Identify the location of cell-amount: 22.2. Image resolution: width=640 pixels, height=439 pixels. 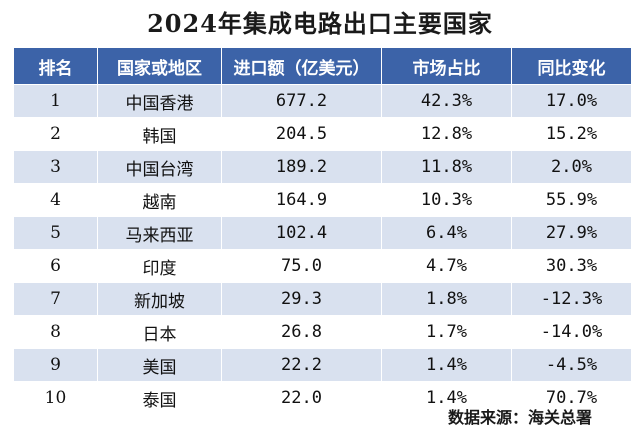
(301, 365).